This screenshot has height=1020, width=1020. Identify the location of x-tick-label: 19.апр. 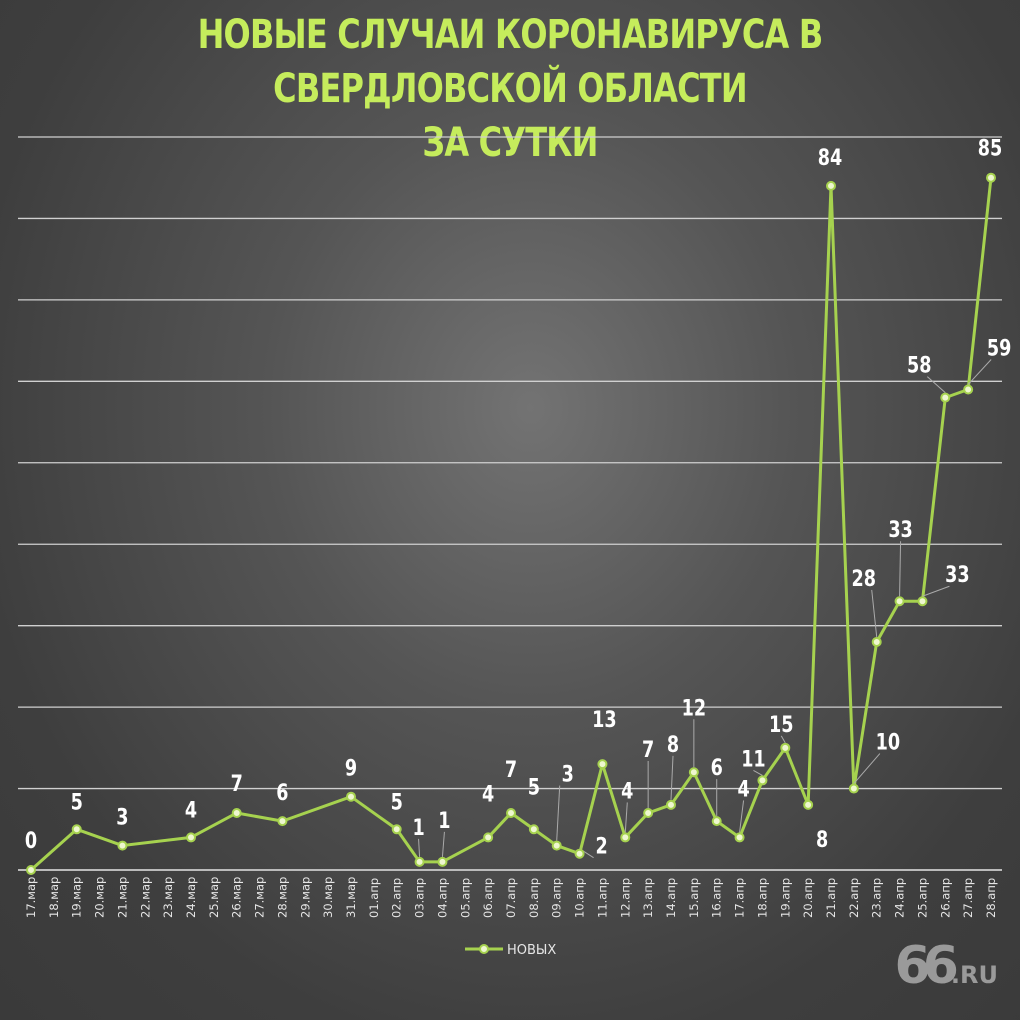
(785, 898).